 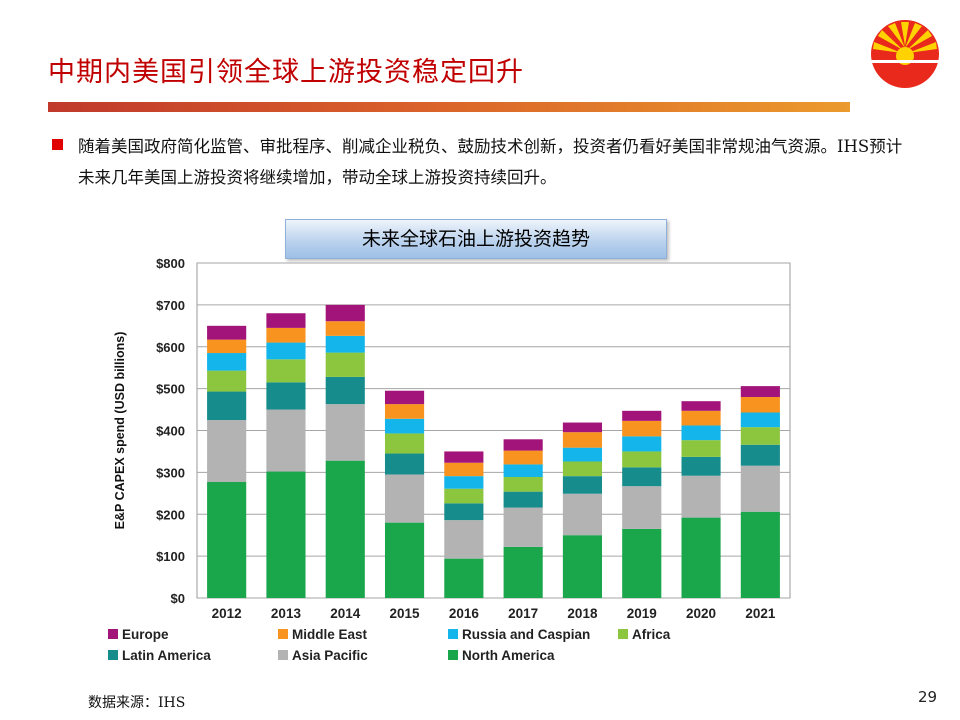 I want to click on y-axis-label: E&P CAPEX spend (USD billions), so click(x=120, y=431).